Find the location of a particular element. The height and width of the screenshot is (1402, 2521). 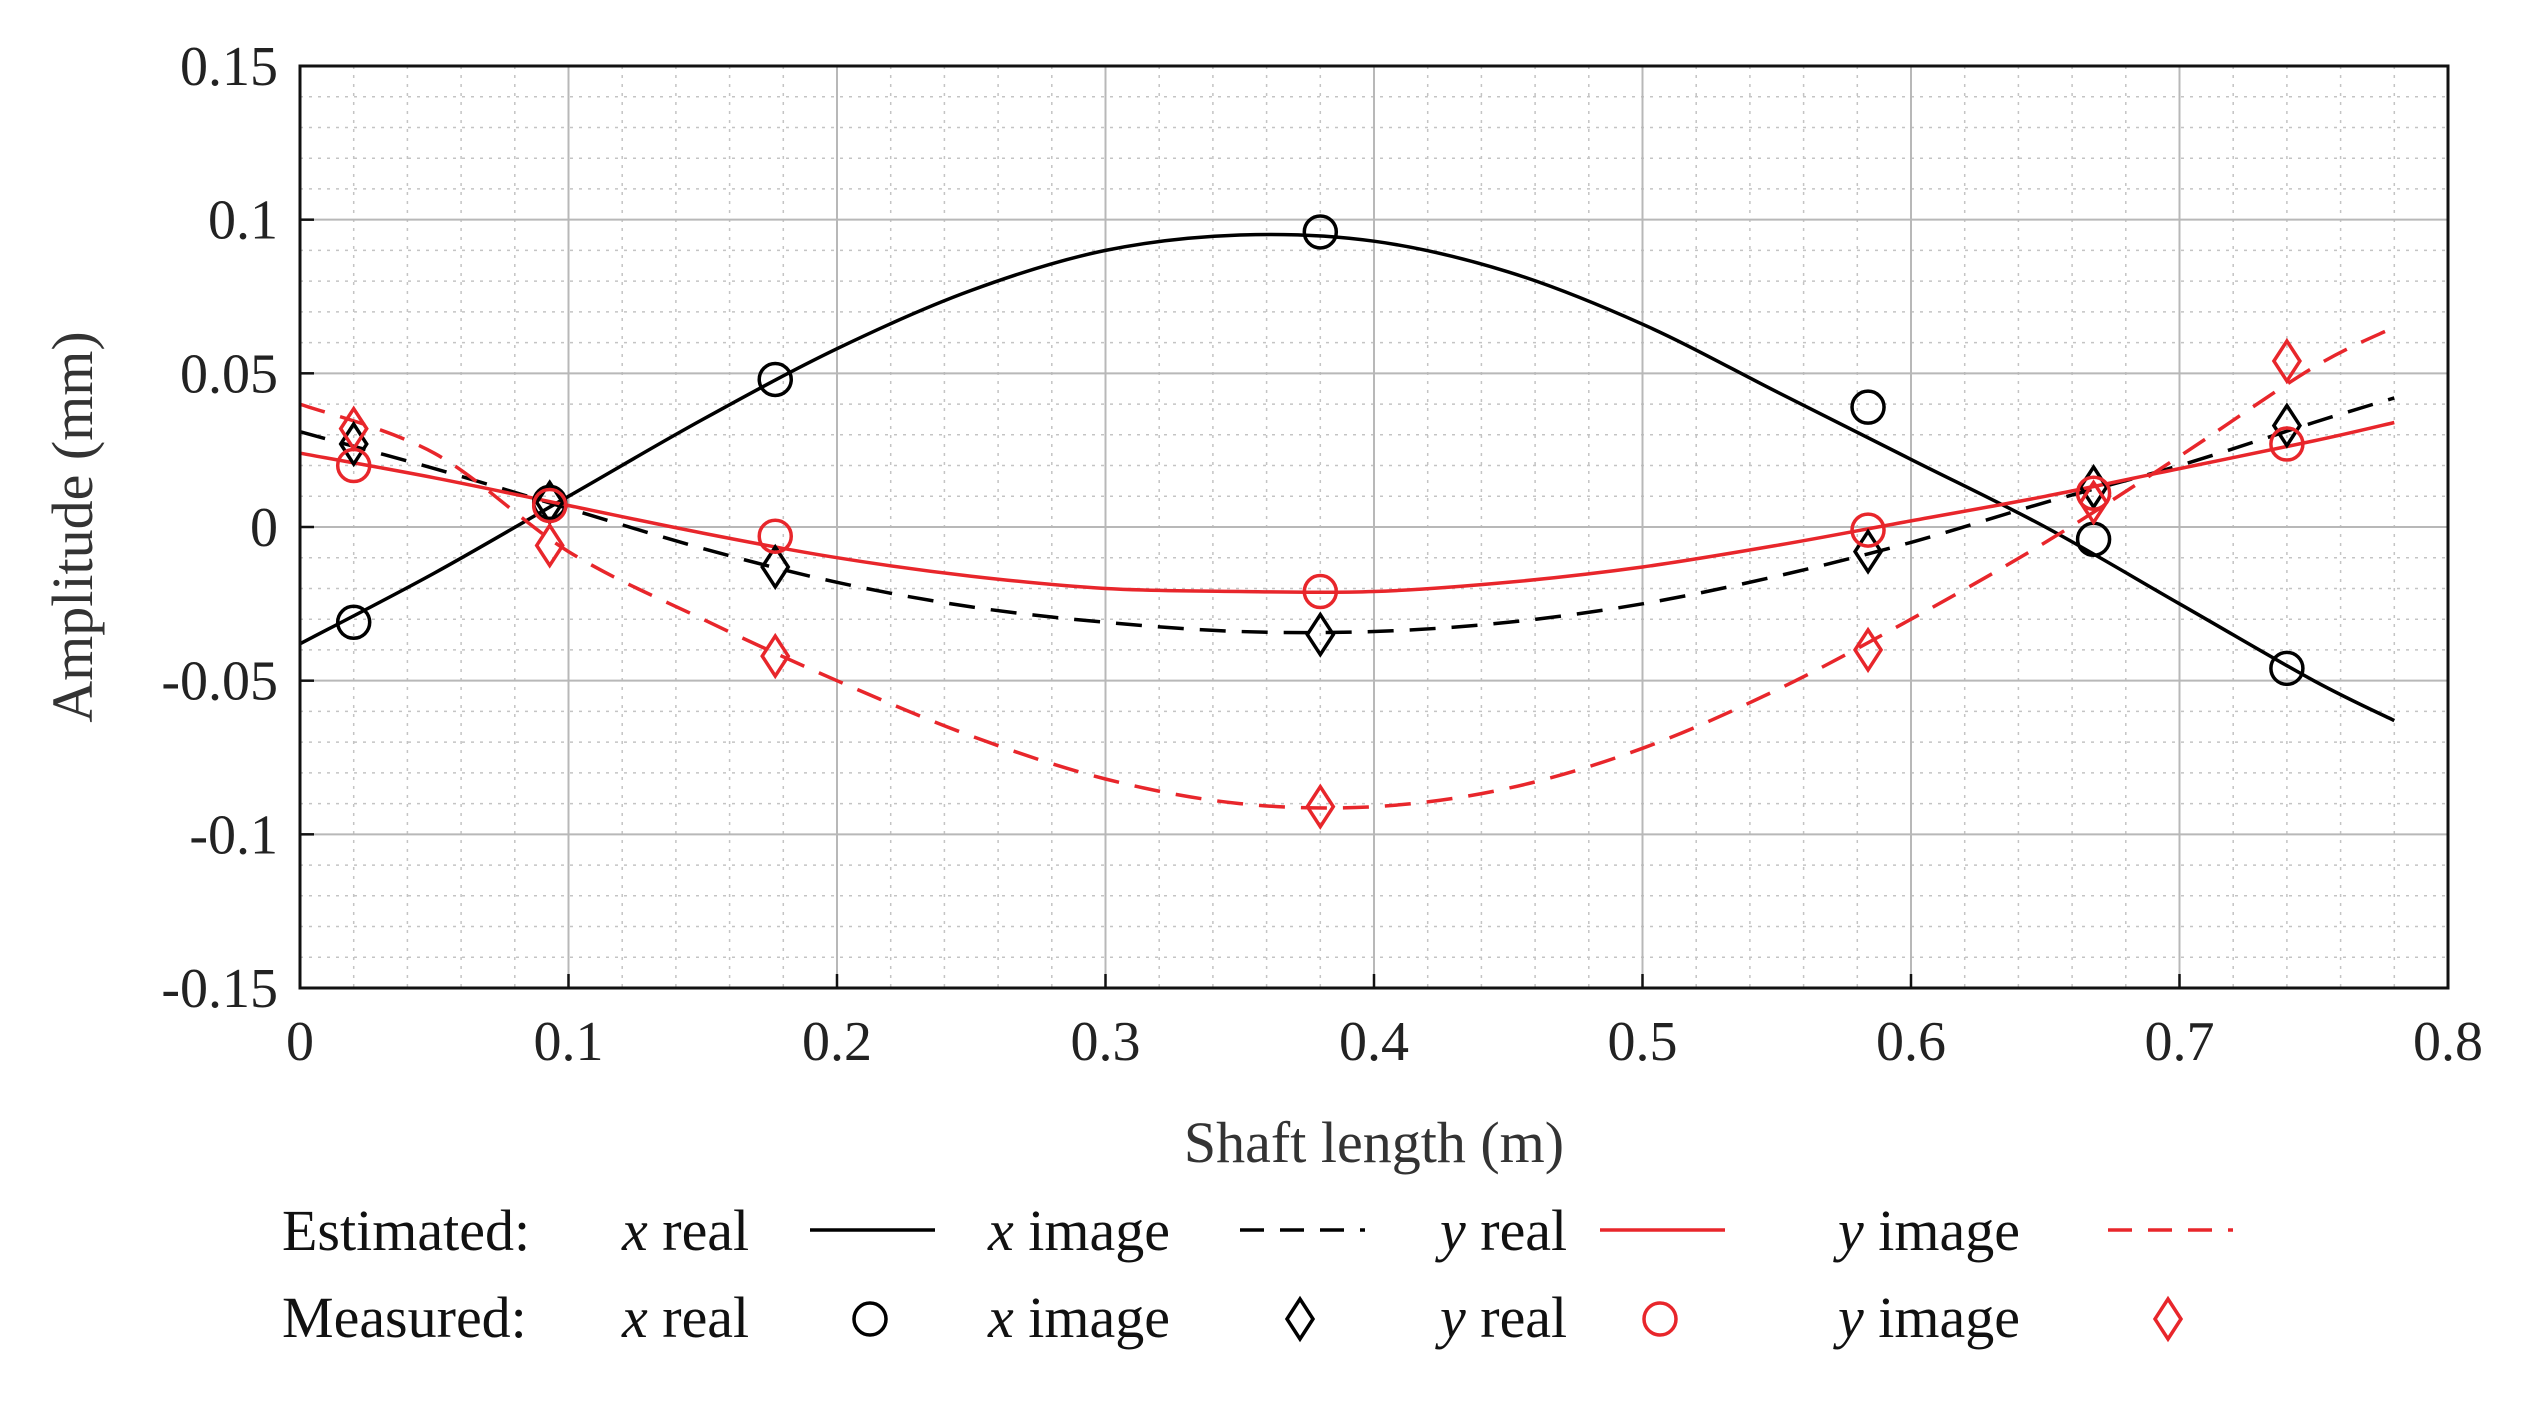

legend-estimated-label: Estimated: is located at coordinates (406, 1230).